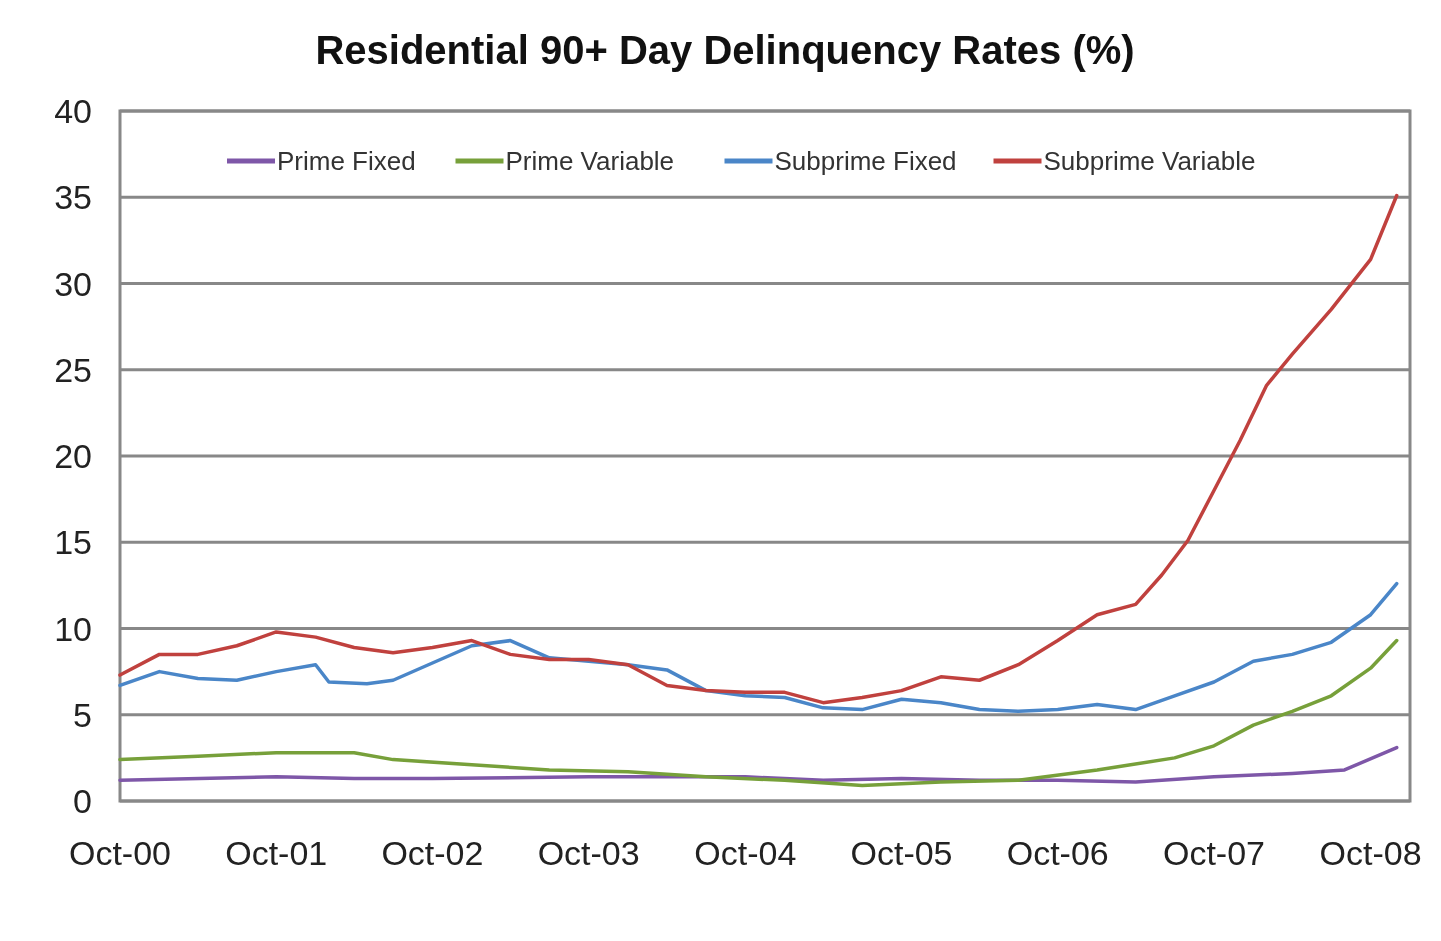 The image size is (1441, 941). What do you see at coordinates (73, 628) in the screenshot?
I see `y-tick-label: 10` at bounding box center [73, 628].